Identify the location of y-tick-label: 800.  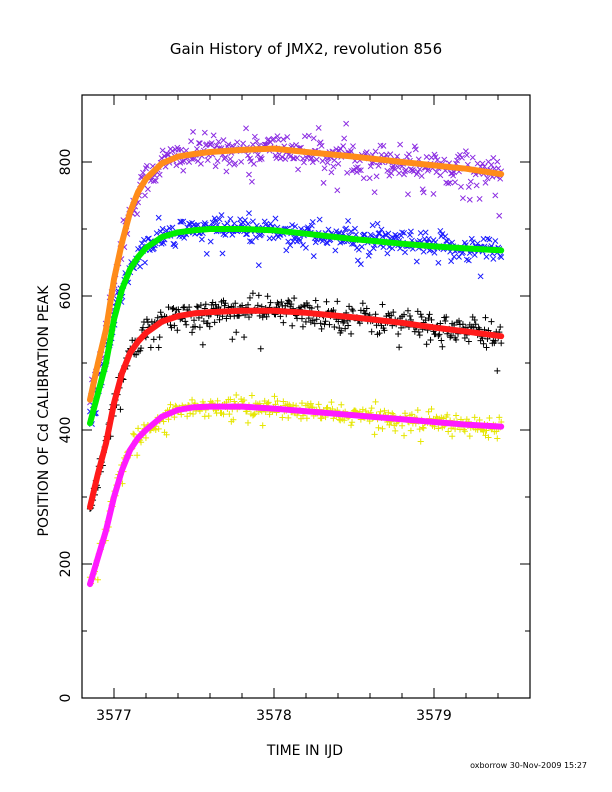
(66, 162).